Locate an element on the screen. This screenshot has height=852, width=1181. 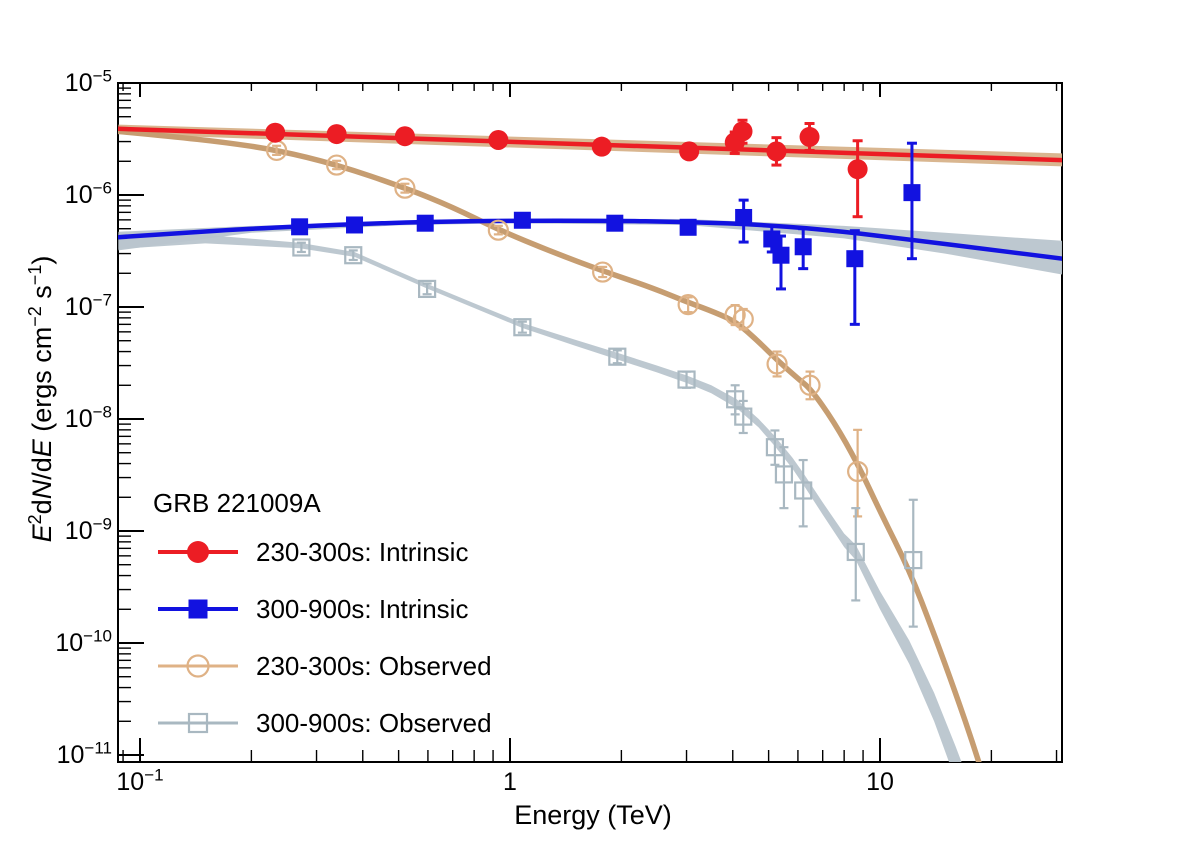
legend-filled-circle-icon is located at coordinates (198, 552).